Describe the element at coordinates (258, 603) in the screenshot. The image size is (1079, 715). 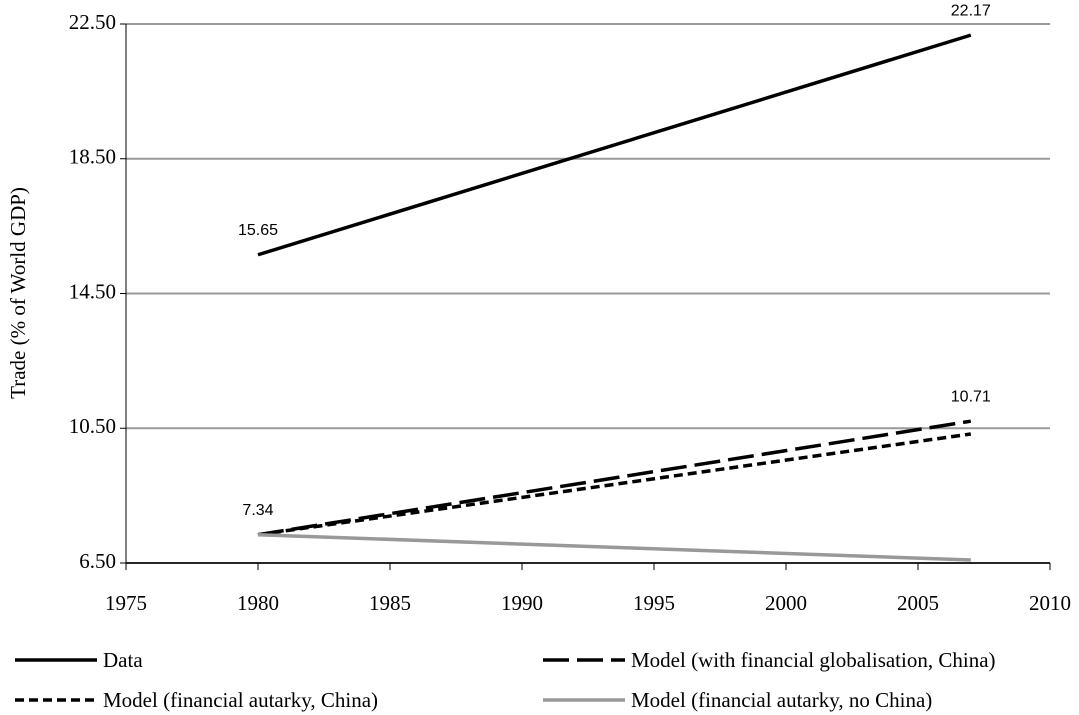
I see `x-tick-label: 1980` at that location.